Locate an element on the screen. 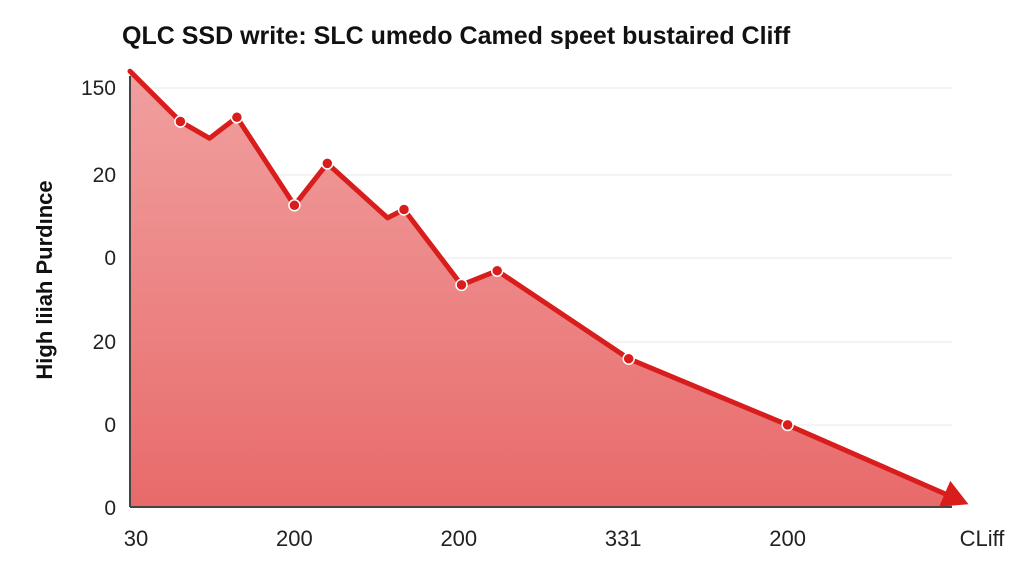 The image size is (1024, 585). x-tick-label: CLiff is located at coordinates (983, 538).